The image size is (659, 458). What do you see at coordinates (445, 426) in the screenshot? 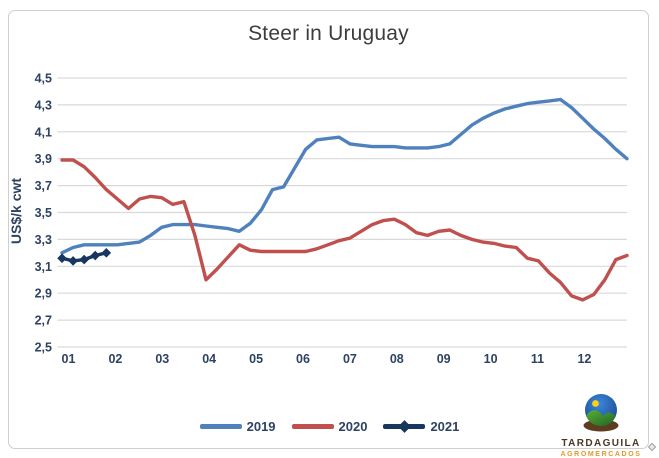
I see `legend-label: 2021` at bounding box center [445, 426].